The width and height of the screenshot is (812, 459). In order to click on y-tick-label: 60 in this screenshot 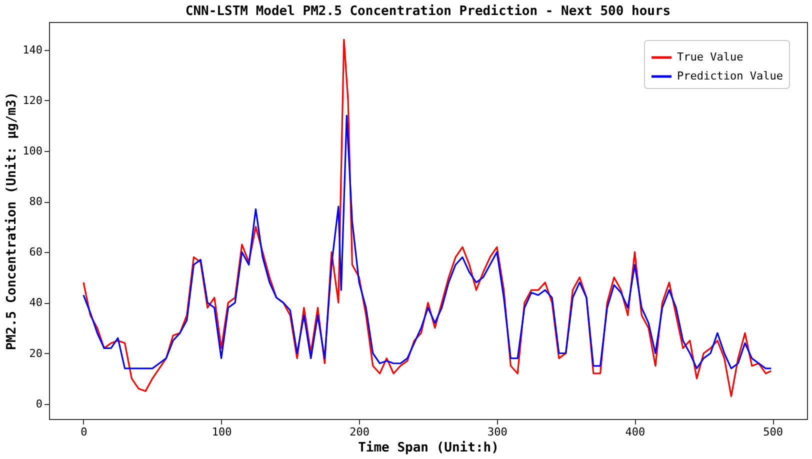, I will do `click(35, 252)`.